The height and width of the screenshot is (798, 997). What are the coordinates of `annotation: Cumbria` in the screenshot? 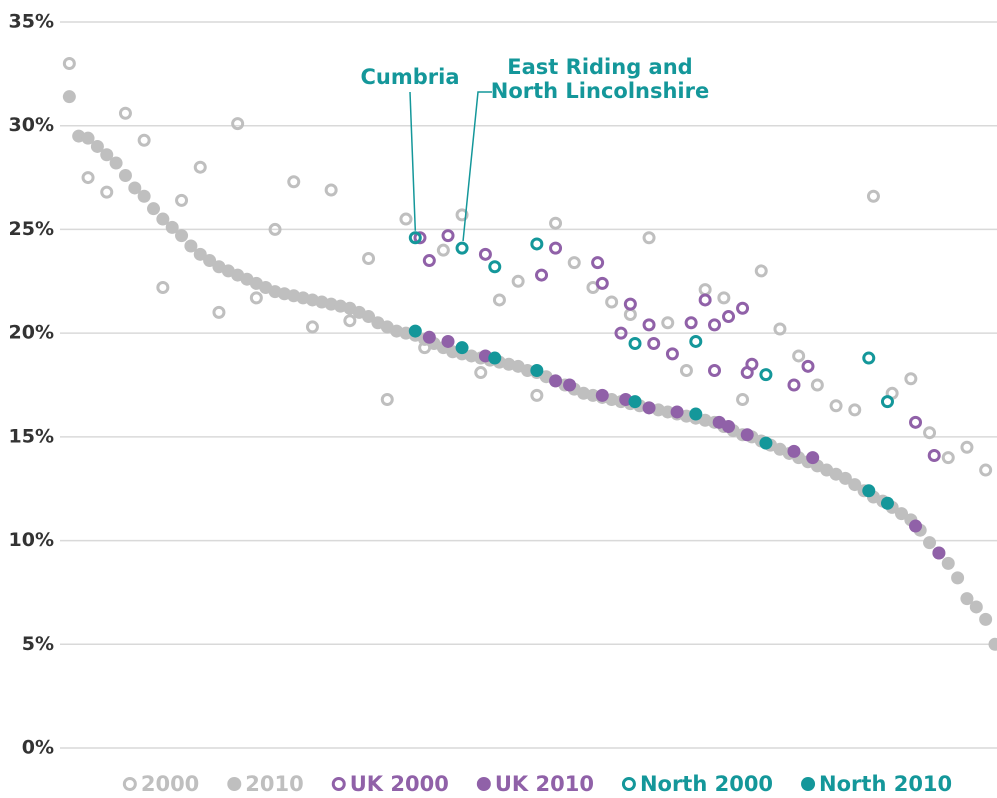 It's located at (409, 77).